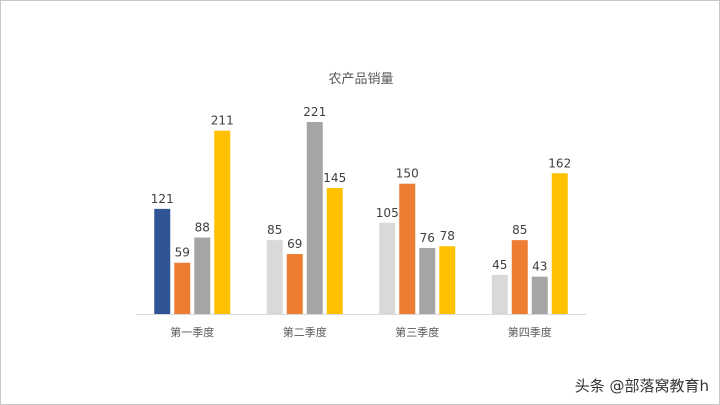  I want to click on category-label-3: 第三季度, so click(417, 332).